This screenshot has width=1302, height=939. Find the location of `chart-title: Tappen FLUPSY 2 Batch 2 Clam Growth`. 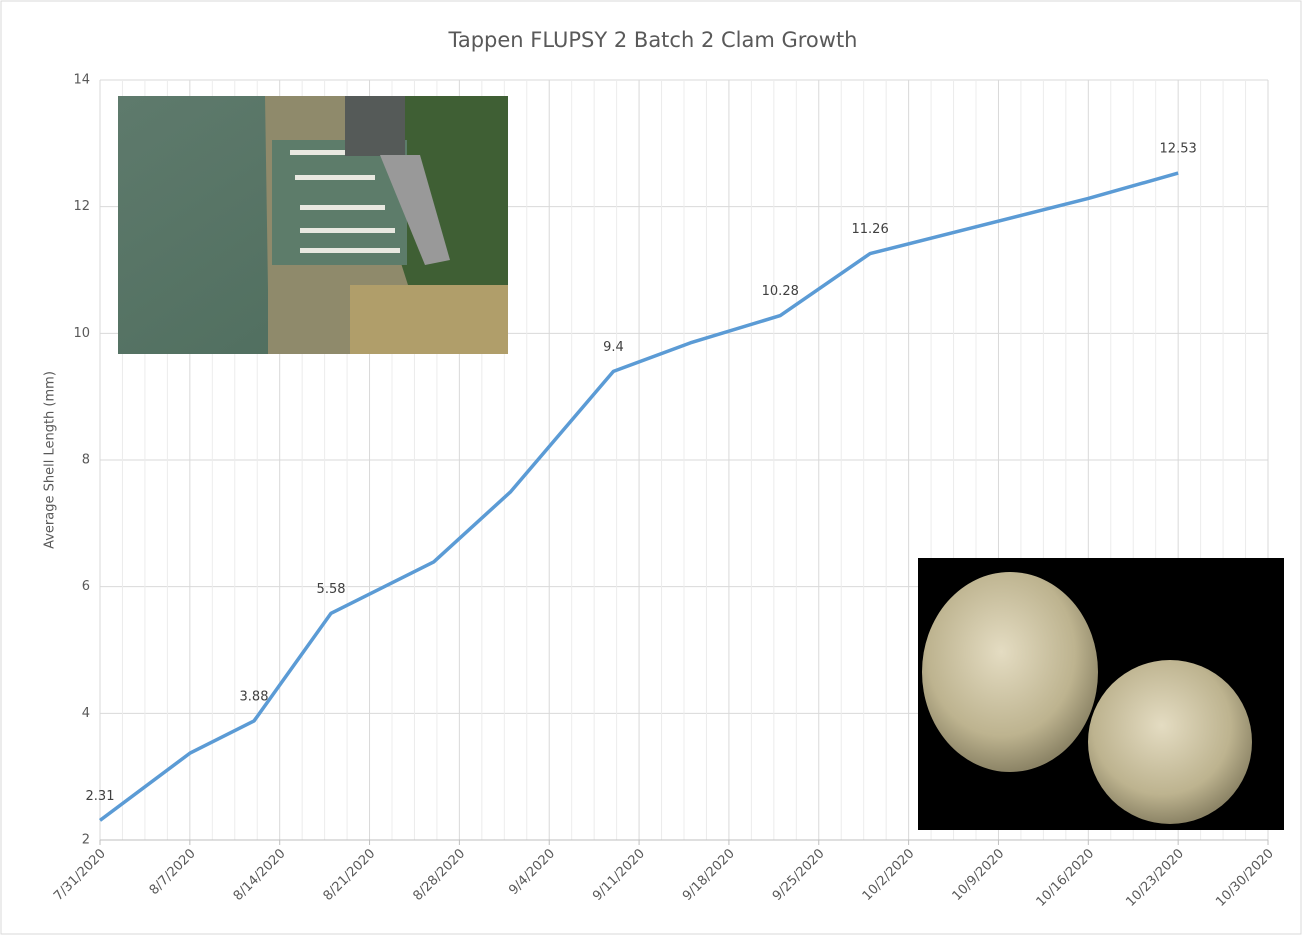

chart-title: Tappen FLUPSY 2 Batch 2 Clam Growth is located at coordinates (652, 40).